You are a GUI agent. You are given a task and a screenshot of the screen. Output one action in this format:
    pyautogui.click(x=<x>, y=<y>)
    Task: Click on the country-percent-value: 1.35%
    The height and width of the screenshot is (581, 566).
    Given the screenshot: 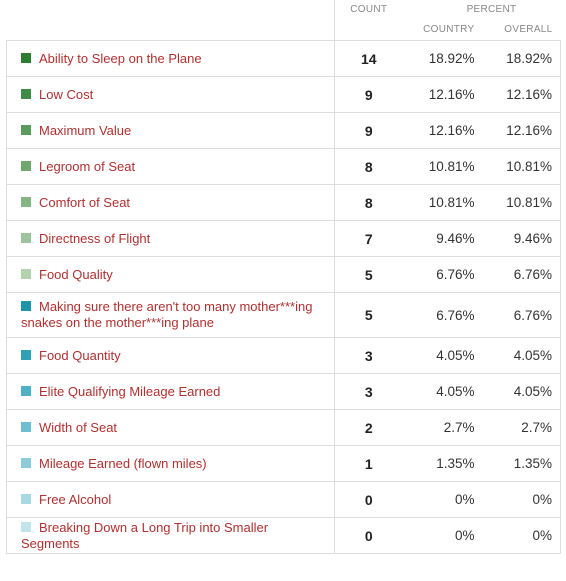 What is the action you would take?
    pyautogui.click(x=442, y=463)
    